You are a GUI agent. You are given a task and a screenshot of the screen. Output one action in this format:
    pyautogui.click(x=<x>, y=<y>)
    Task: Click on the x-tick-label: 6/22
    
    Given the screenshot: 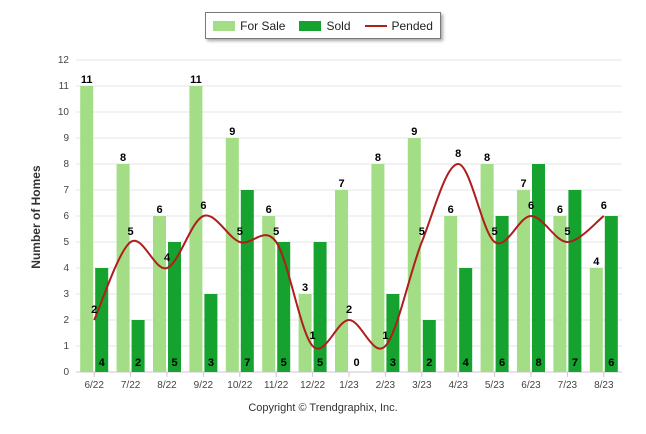 What is the action you would take?
    pyautogui.click(x=94, y=385)
    